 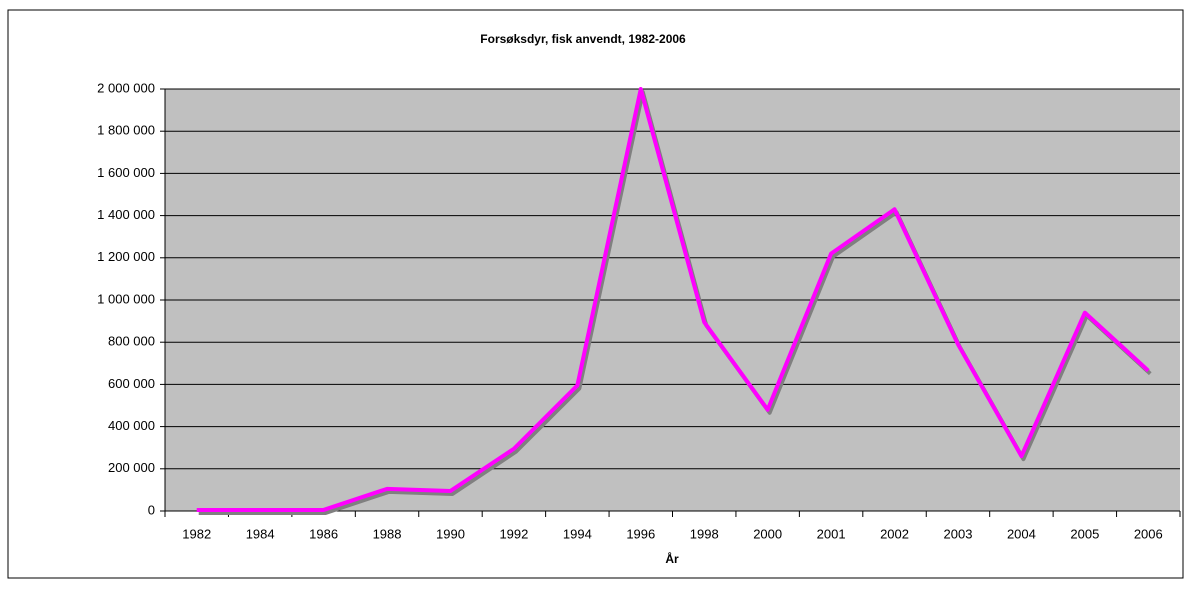 I want to click on y-tick-label: 1 800 000, so click(x=126, y=130).